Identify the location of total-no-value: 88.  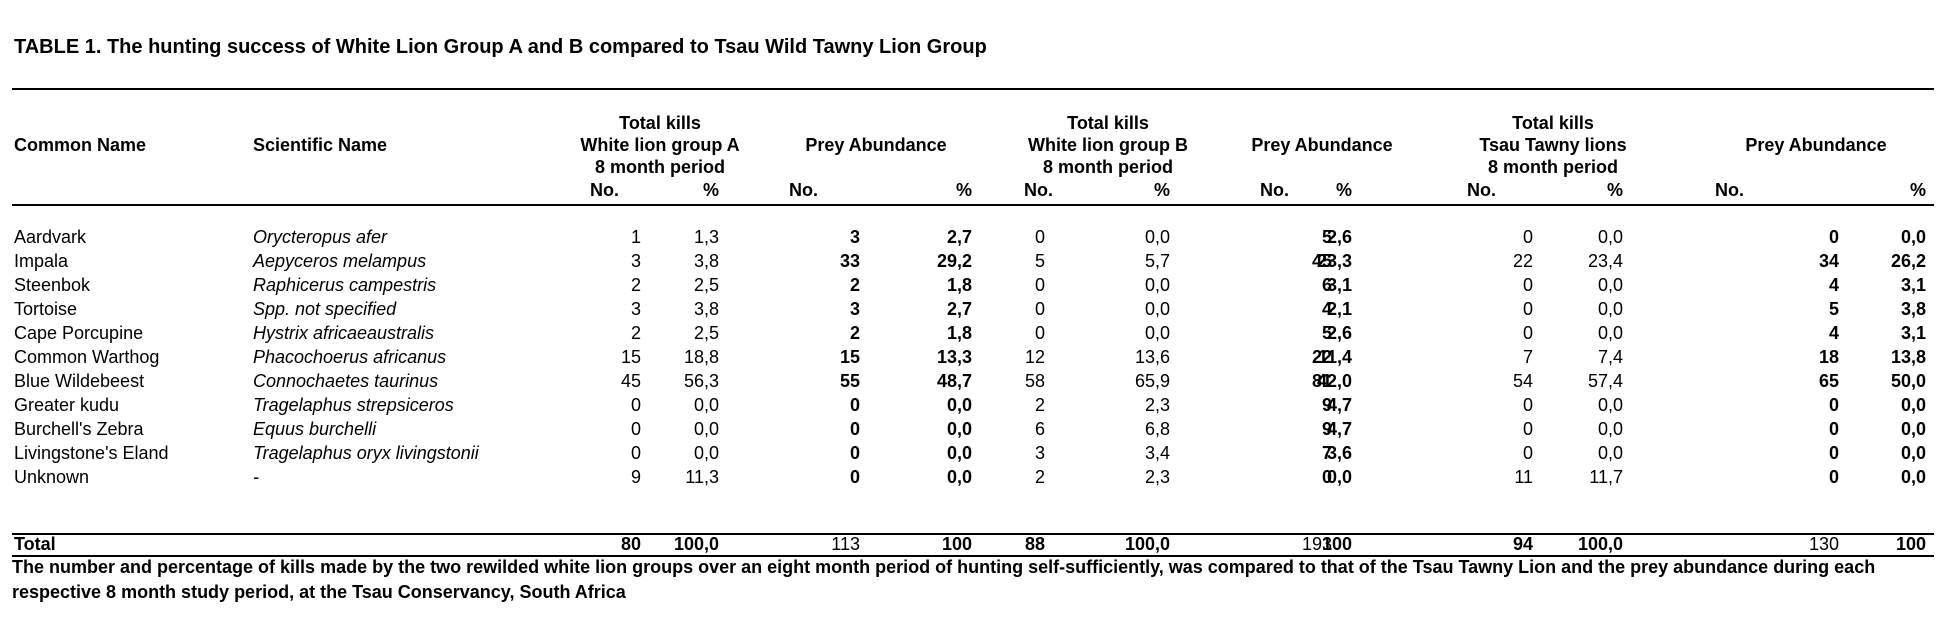
(1034, 544).